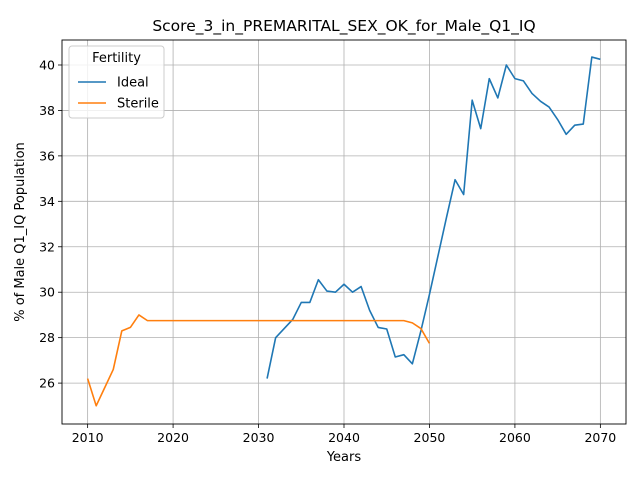 The image size is (640, 480). I want to click on y-tick-label: 30, so click(47, 292).